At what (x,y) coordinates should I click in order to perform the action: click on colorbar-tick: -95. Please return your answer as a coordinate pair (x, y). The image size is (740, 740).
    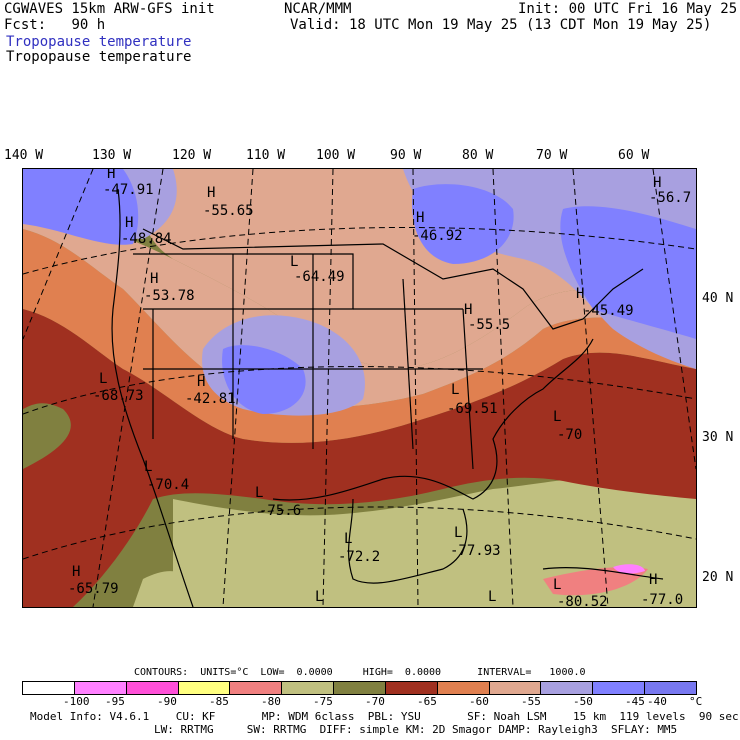
    Looking at the image, I should click on (115, 701).